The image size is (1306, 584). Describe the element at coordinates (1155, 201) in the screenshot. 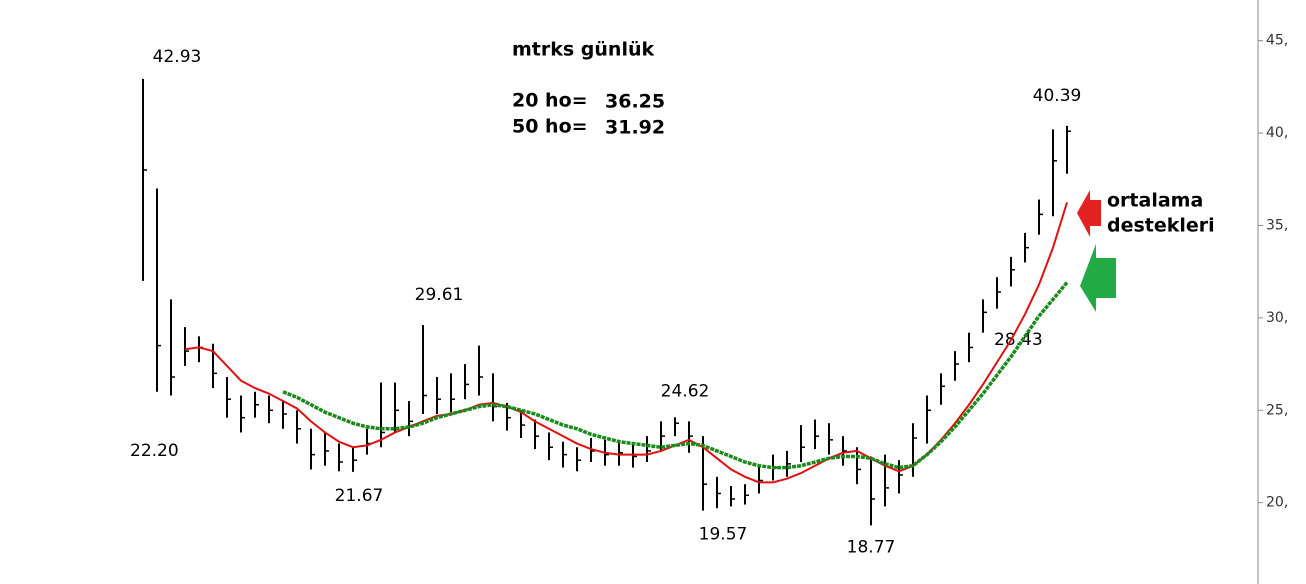

I see `annotation: ortalama` at that location.